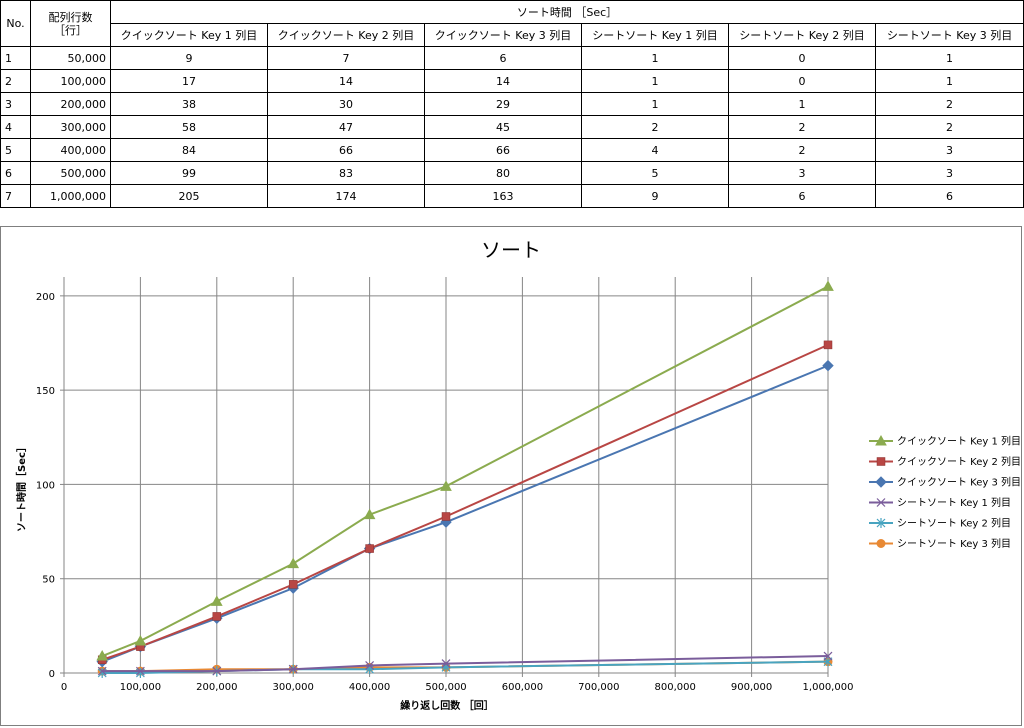 The width and height of the screenshot is (1024, 728). Describe the element at coordinates (655, 196) in the screenshot. I see `sort-time-cell: 9` at that location.